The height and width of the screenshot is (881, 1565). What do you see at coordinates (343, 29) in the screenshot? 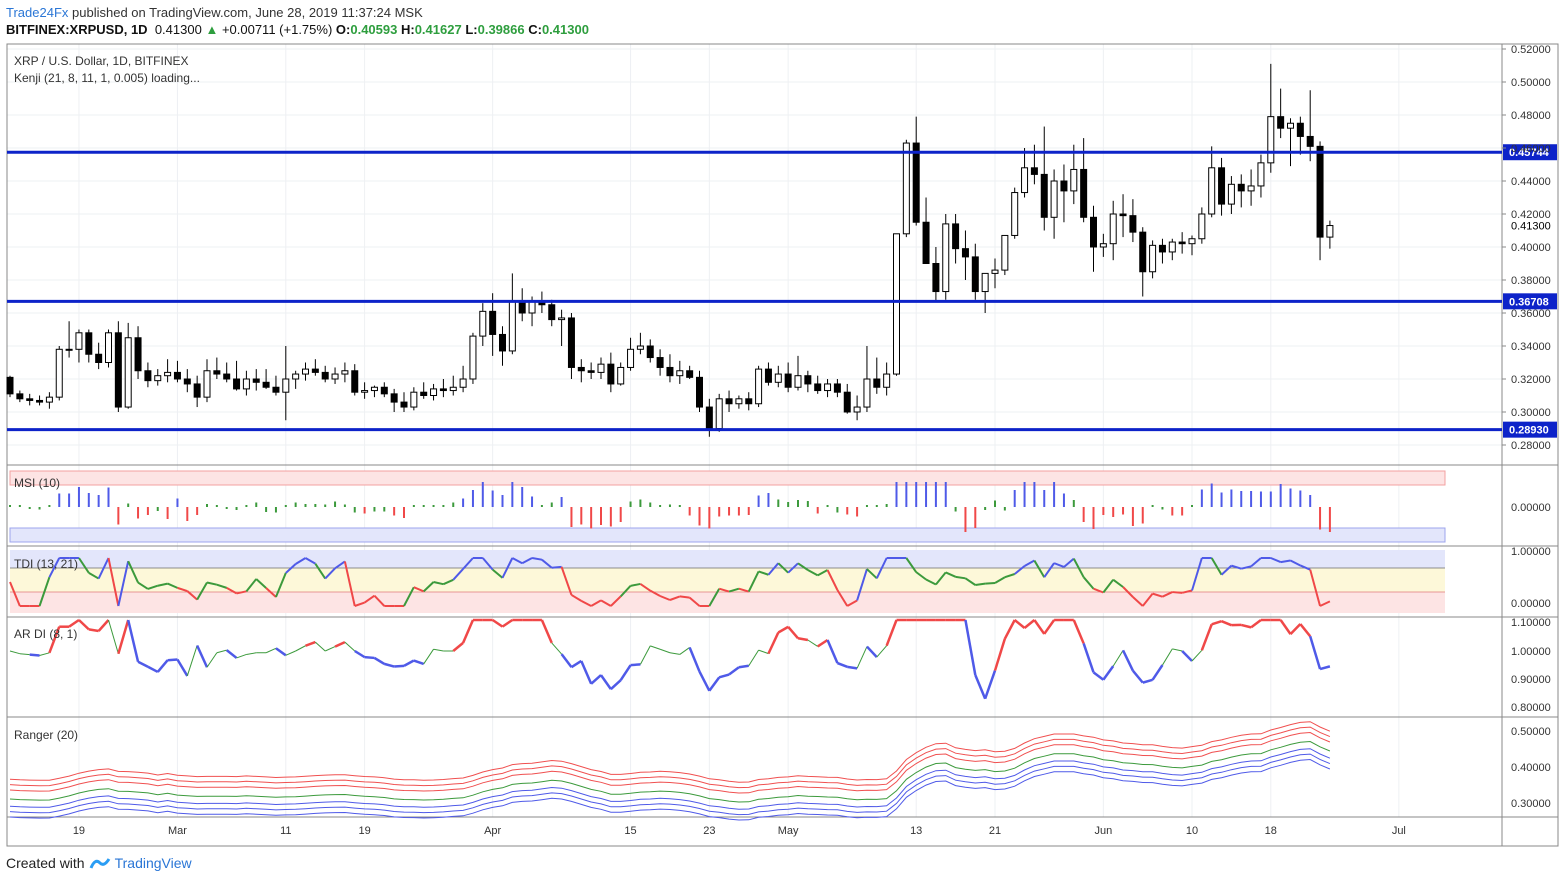
I see `open-label: O:` at bounding box center [343, 29].